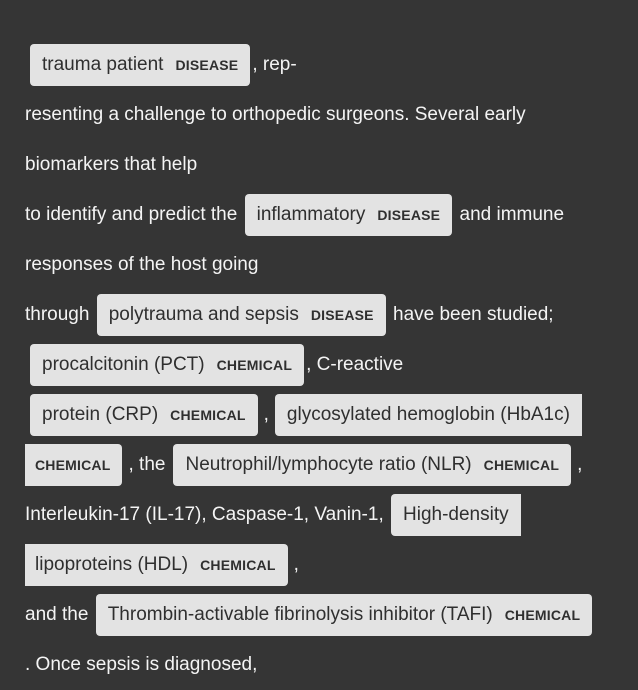  I want to click on text-line, so click(331, 20).